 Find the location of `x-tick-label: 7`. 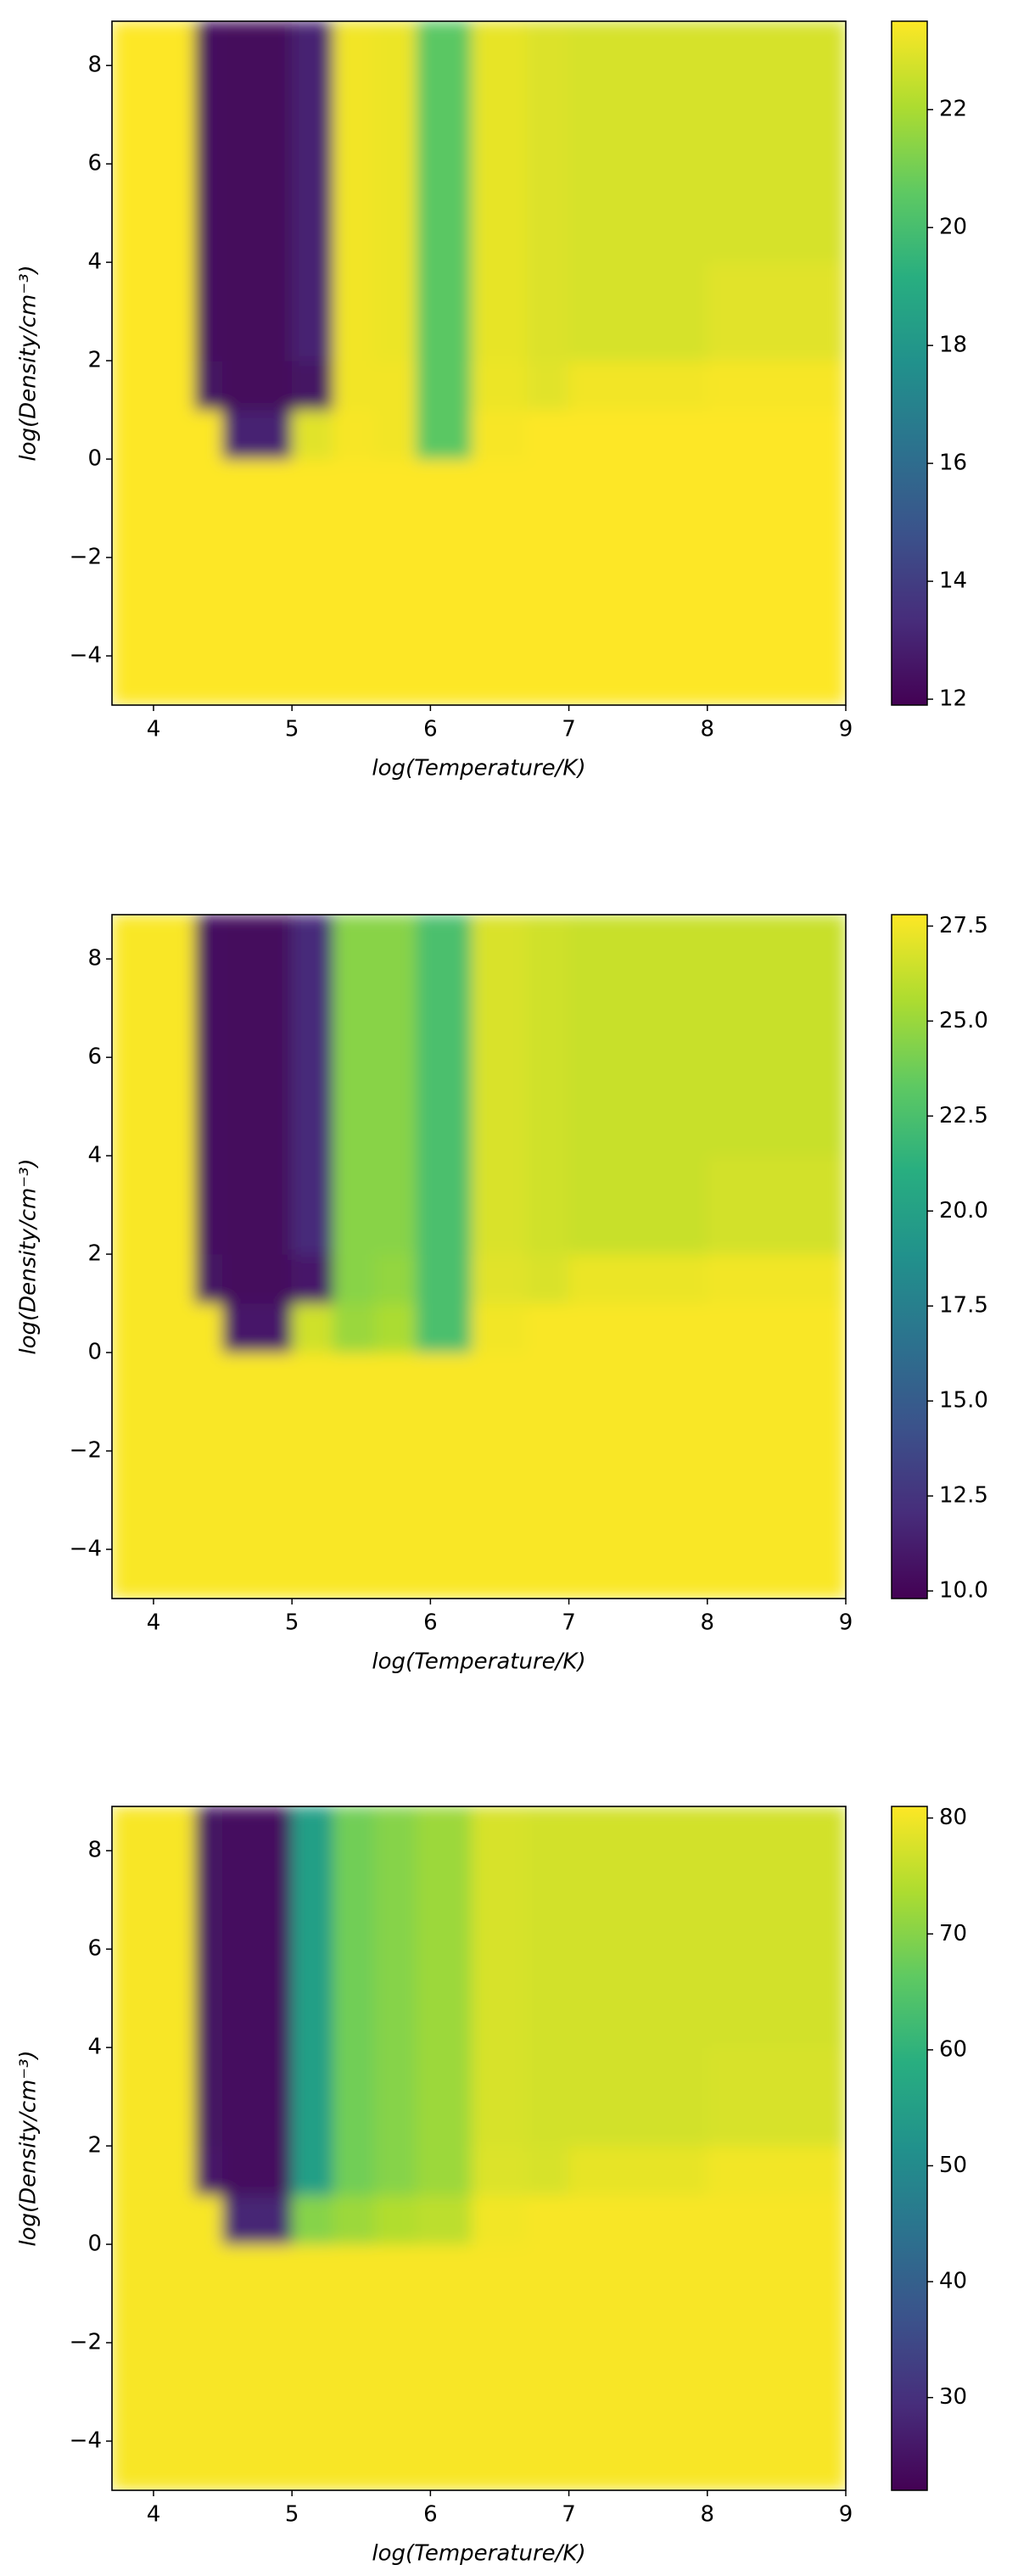

x-tick-label: 7 is located at coordinates (569, 1623).